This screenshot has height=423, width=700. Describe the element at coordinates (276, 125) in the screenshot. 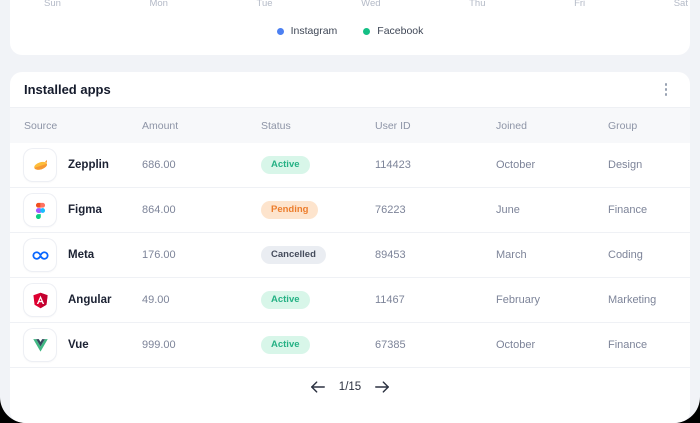

I see `column-header-status: Status` at that location.